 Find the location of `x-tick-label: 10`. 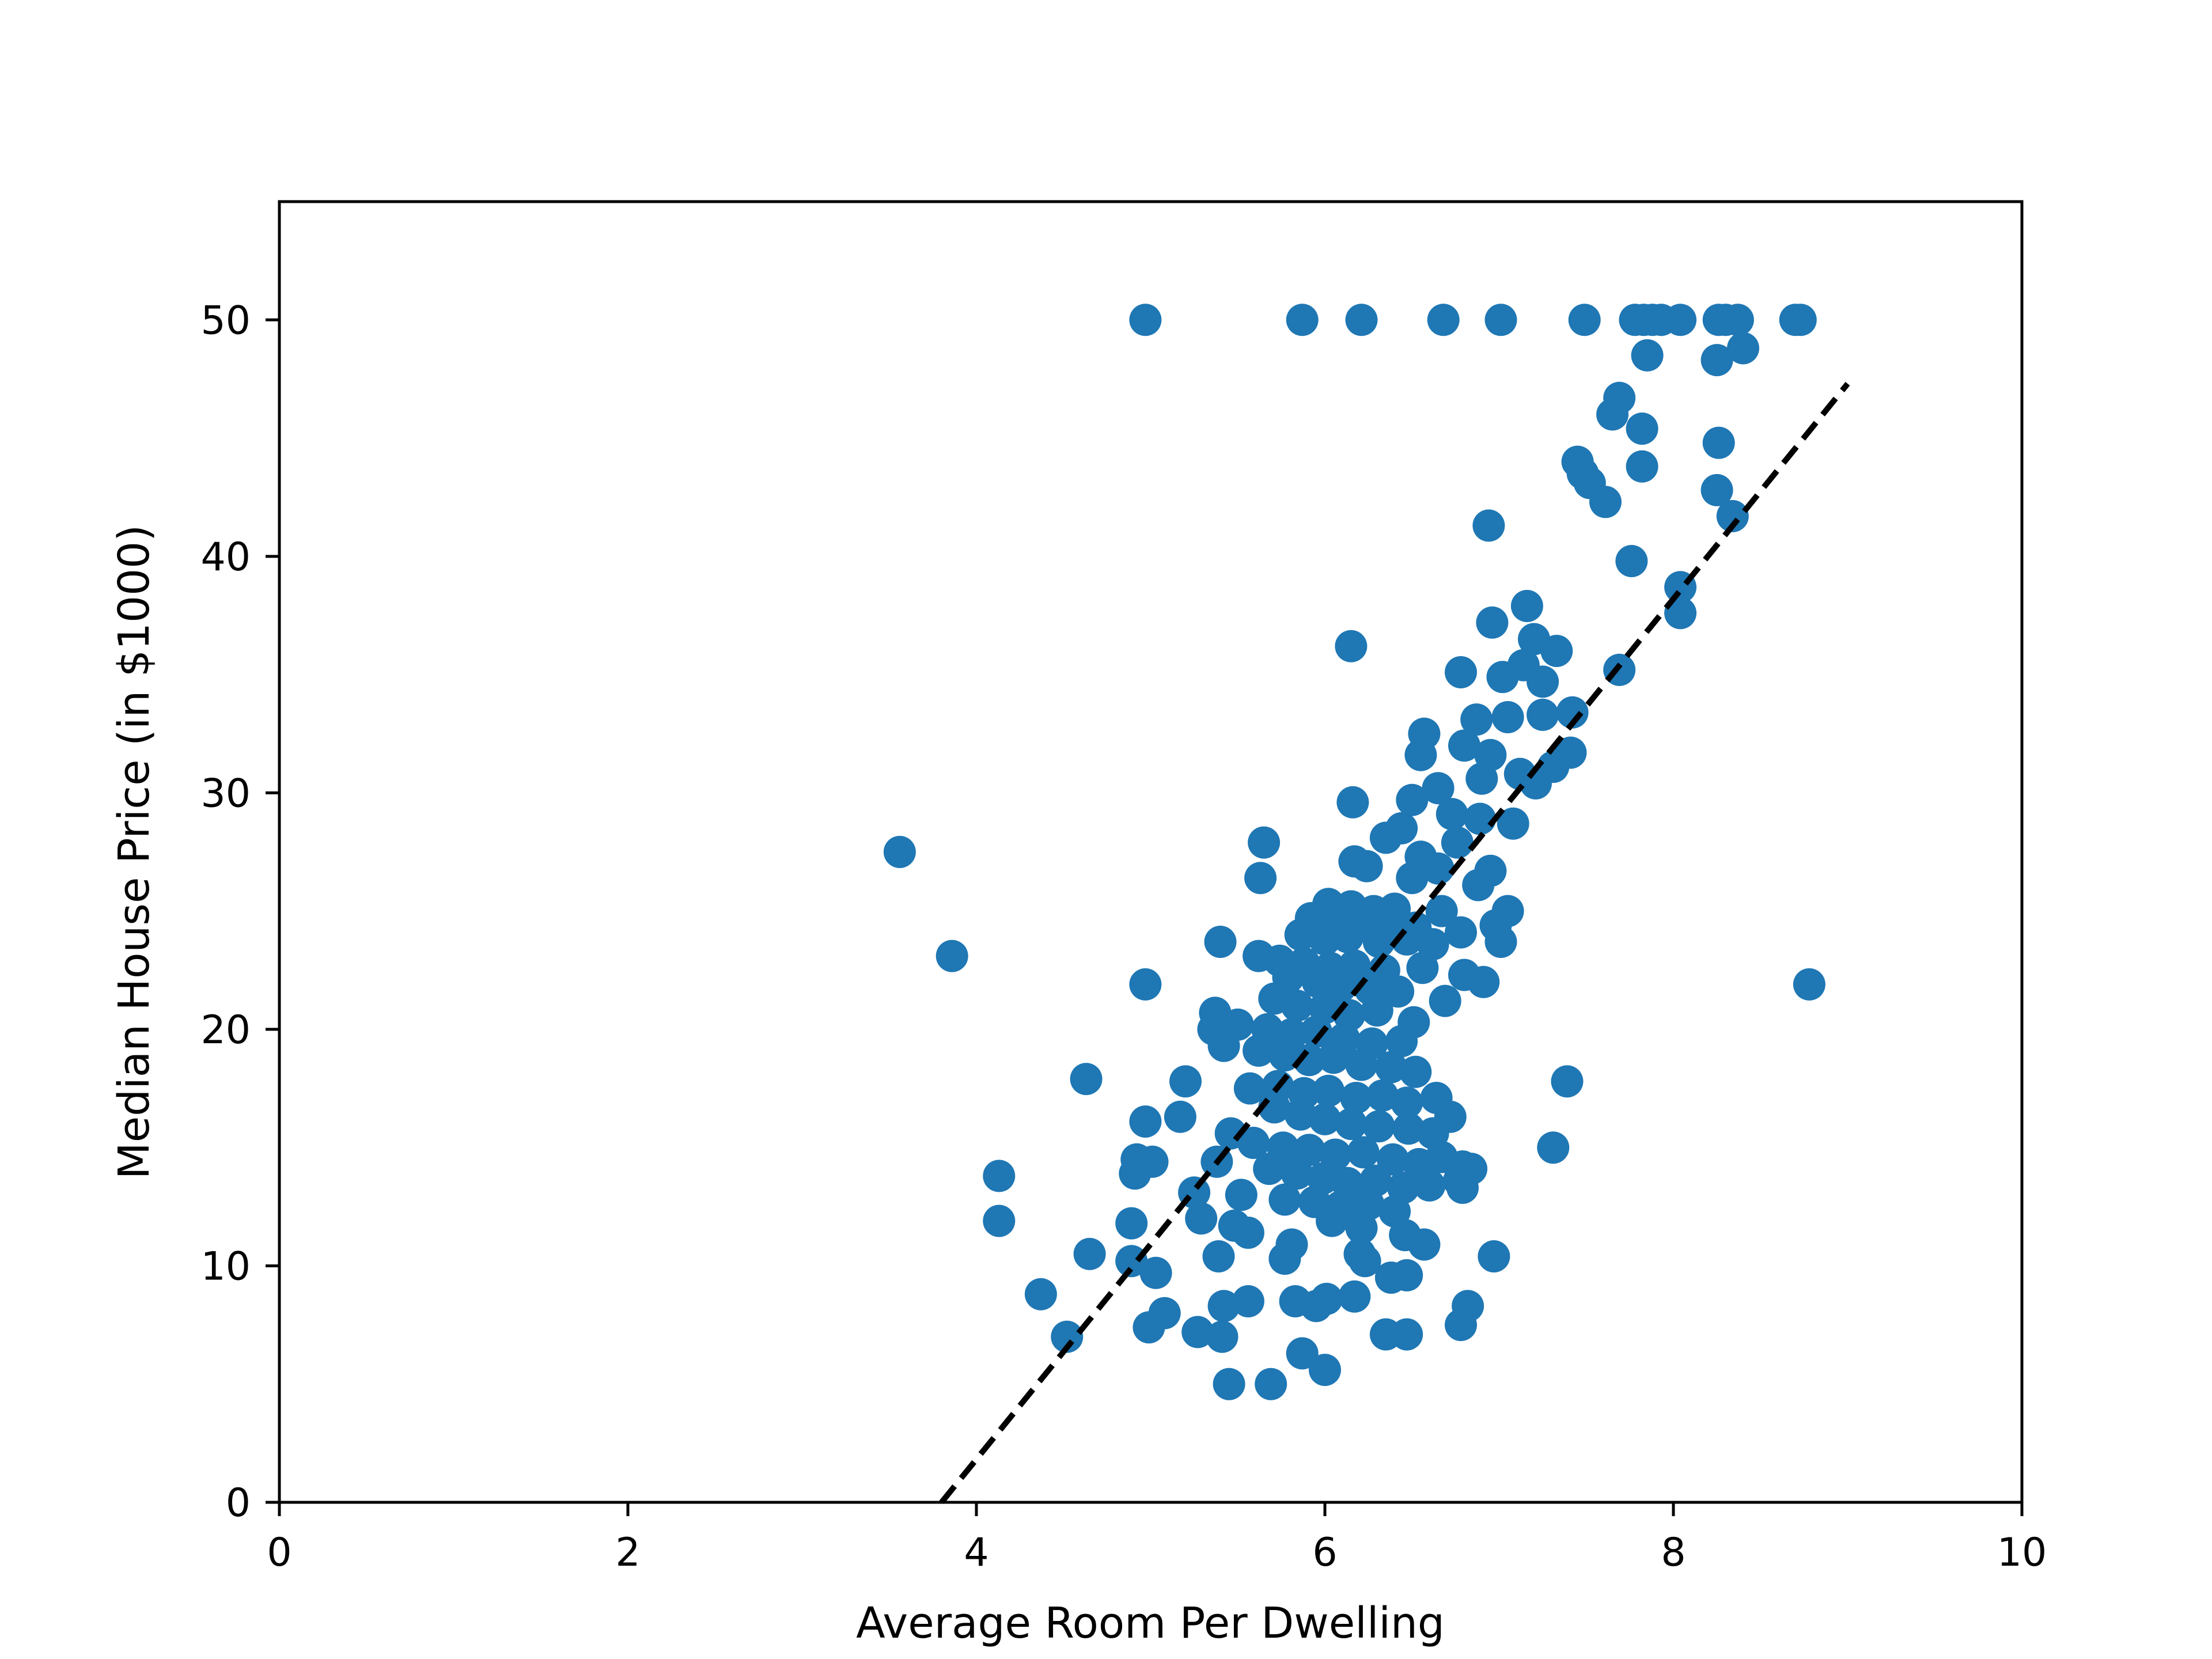

x-tick-label: 10 is located at coordinates (2022, 1552).